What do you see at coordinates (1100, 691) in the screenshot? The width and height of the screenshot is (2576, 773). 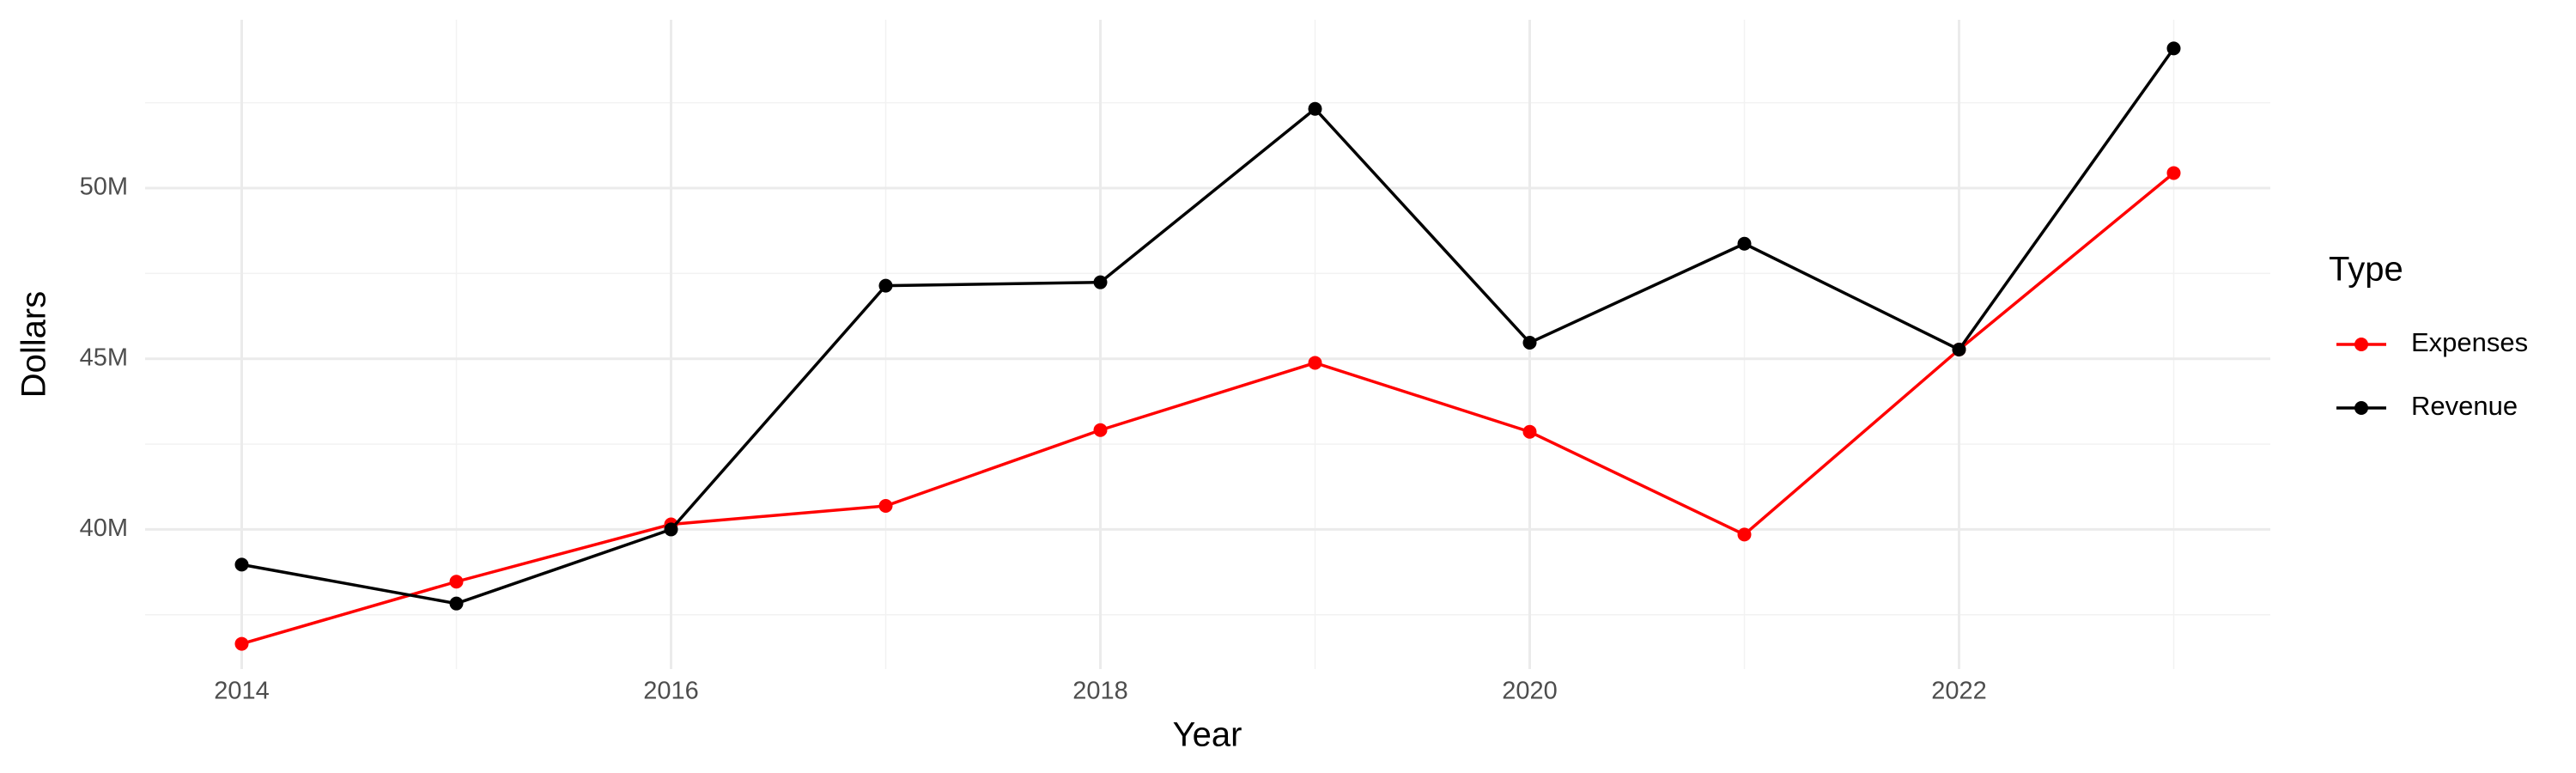 I see `x-tick-label: 2018` at bounding box center [1100, 691].